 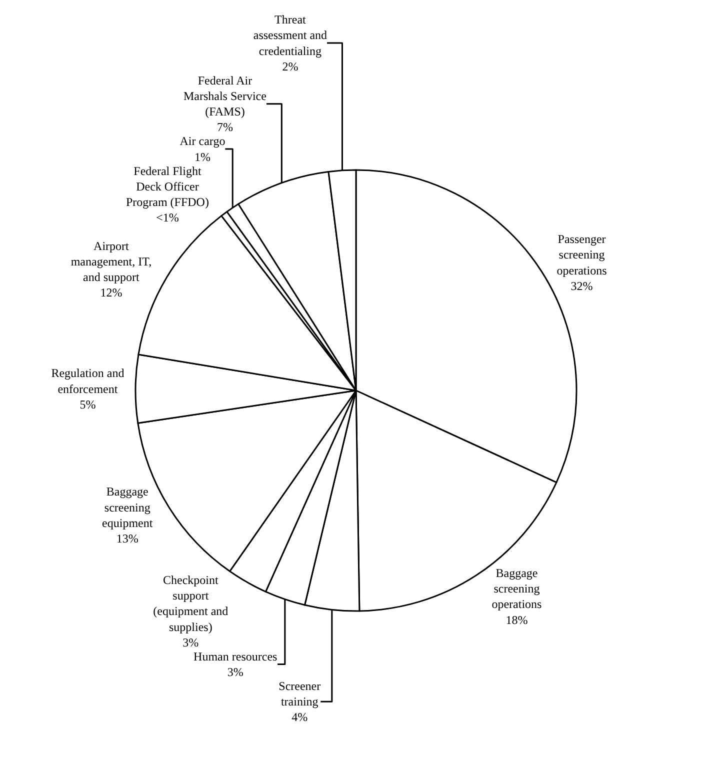 I want to click on slice-label: Checkpoint support (equipment and supplies), so click(x=190, y=603).